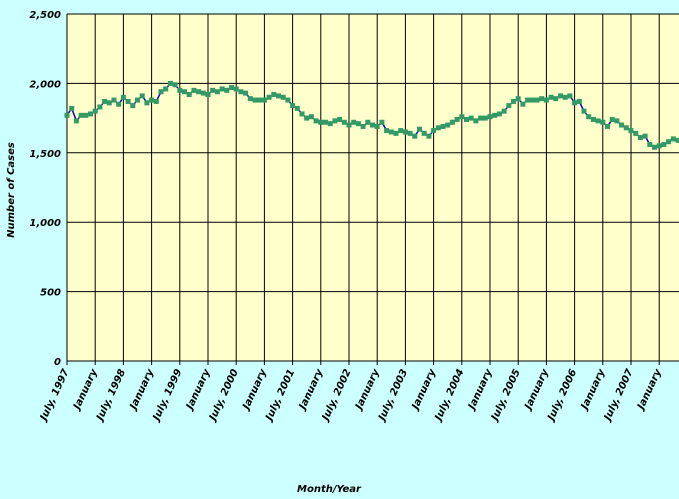 The height and width of the screenshot is (499, 679). I want to click on x-tick-label: July, 2001, so click(280, 396).